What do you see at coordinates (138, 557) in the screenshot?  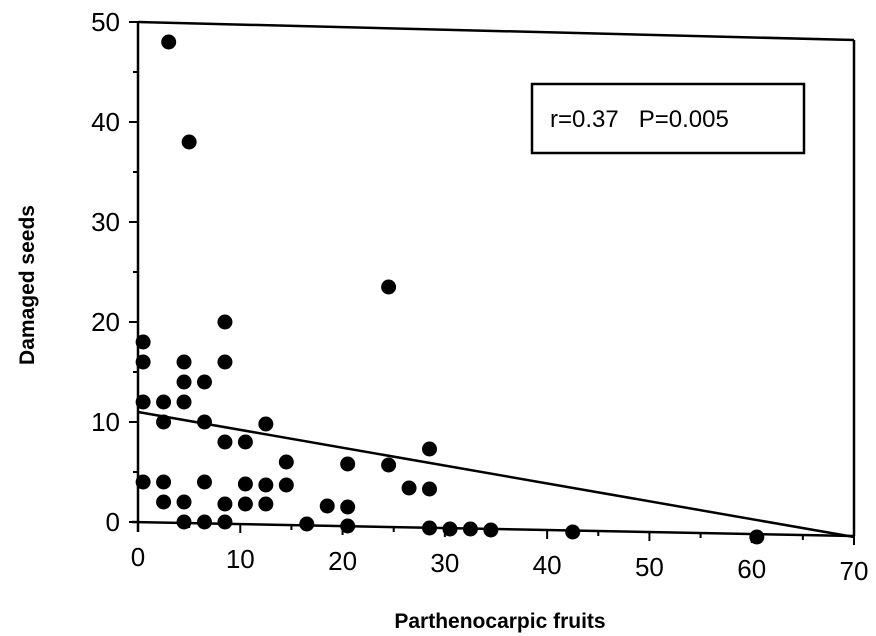 I see `x-tick-label: 0` at bounding box center [138, 557].